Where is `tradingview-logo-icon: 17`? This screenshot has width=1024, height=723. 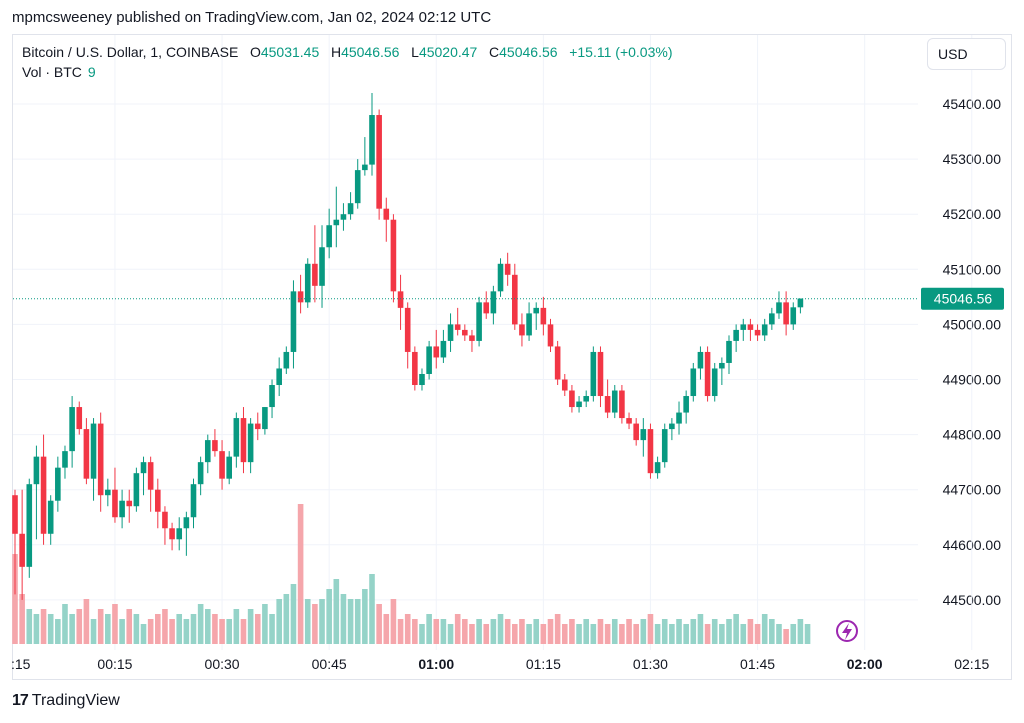
tradingview-logo-icon: 17 is located at coordinates (20, 700).